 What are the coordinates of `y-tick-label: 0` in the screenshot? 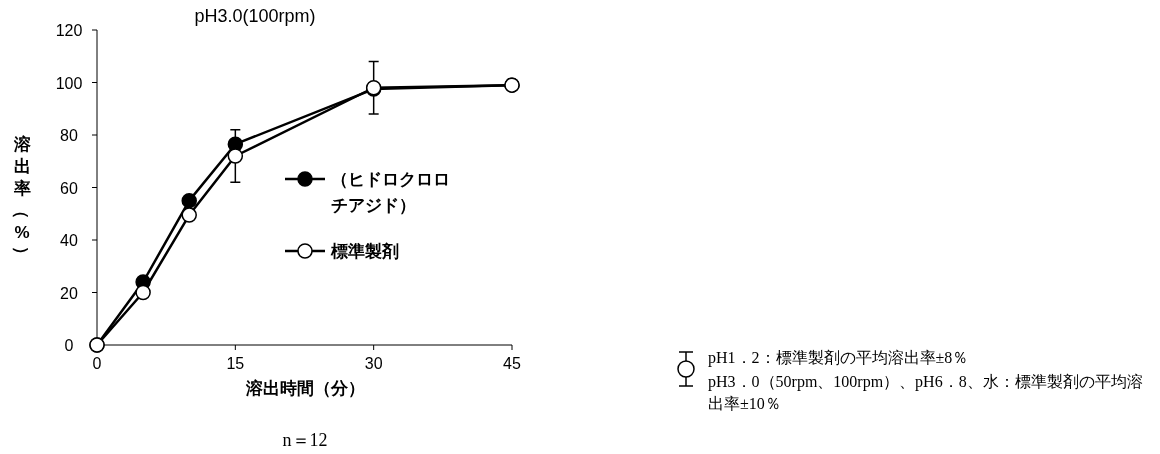 It's located at (69, 345).